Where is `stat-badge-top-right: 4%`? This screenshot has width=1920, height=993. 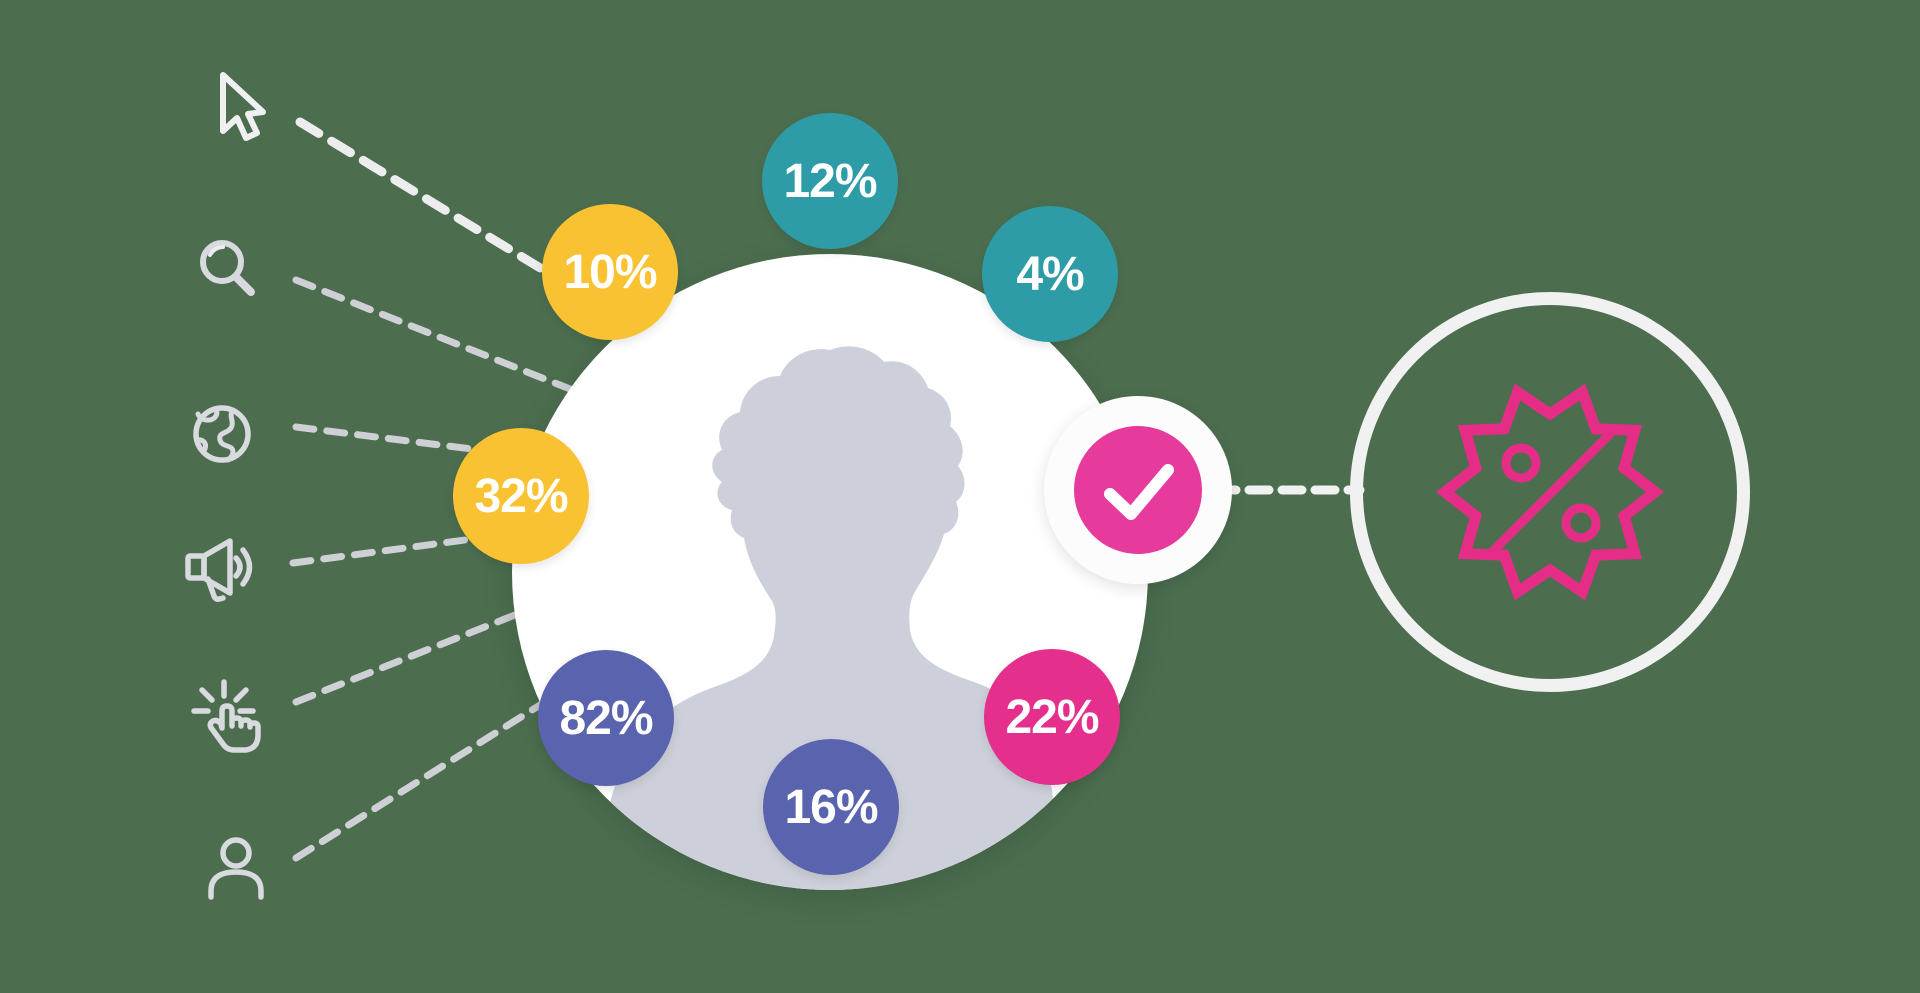
stat-badge-top-right: 4% is located at coordinates (1050, 274).